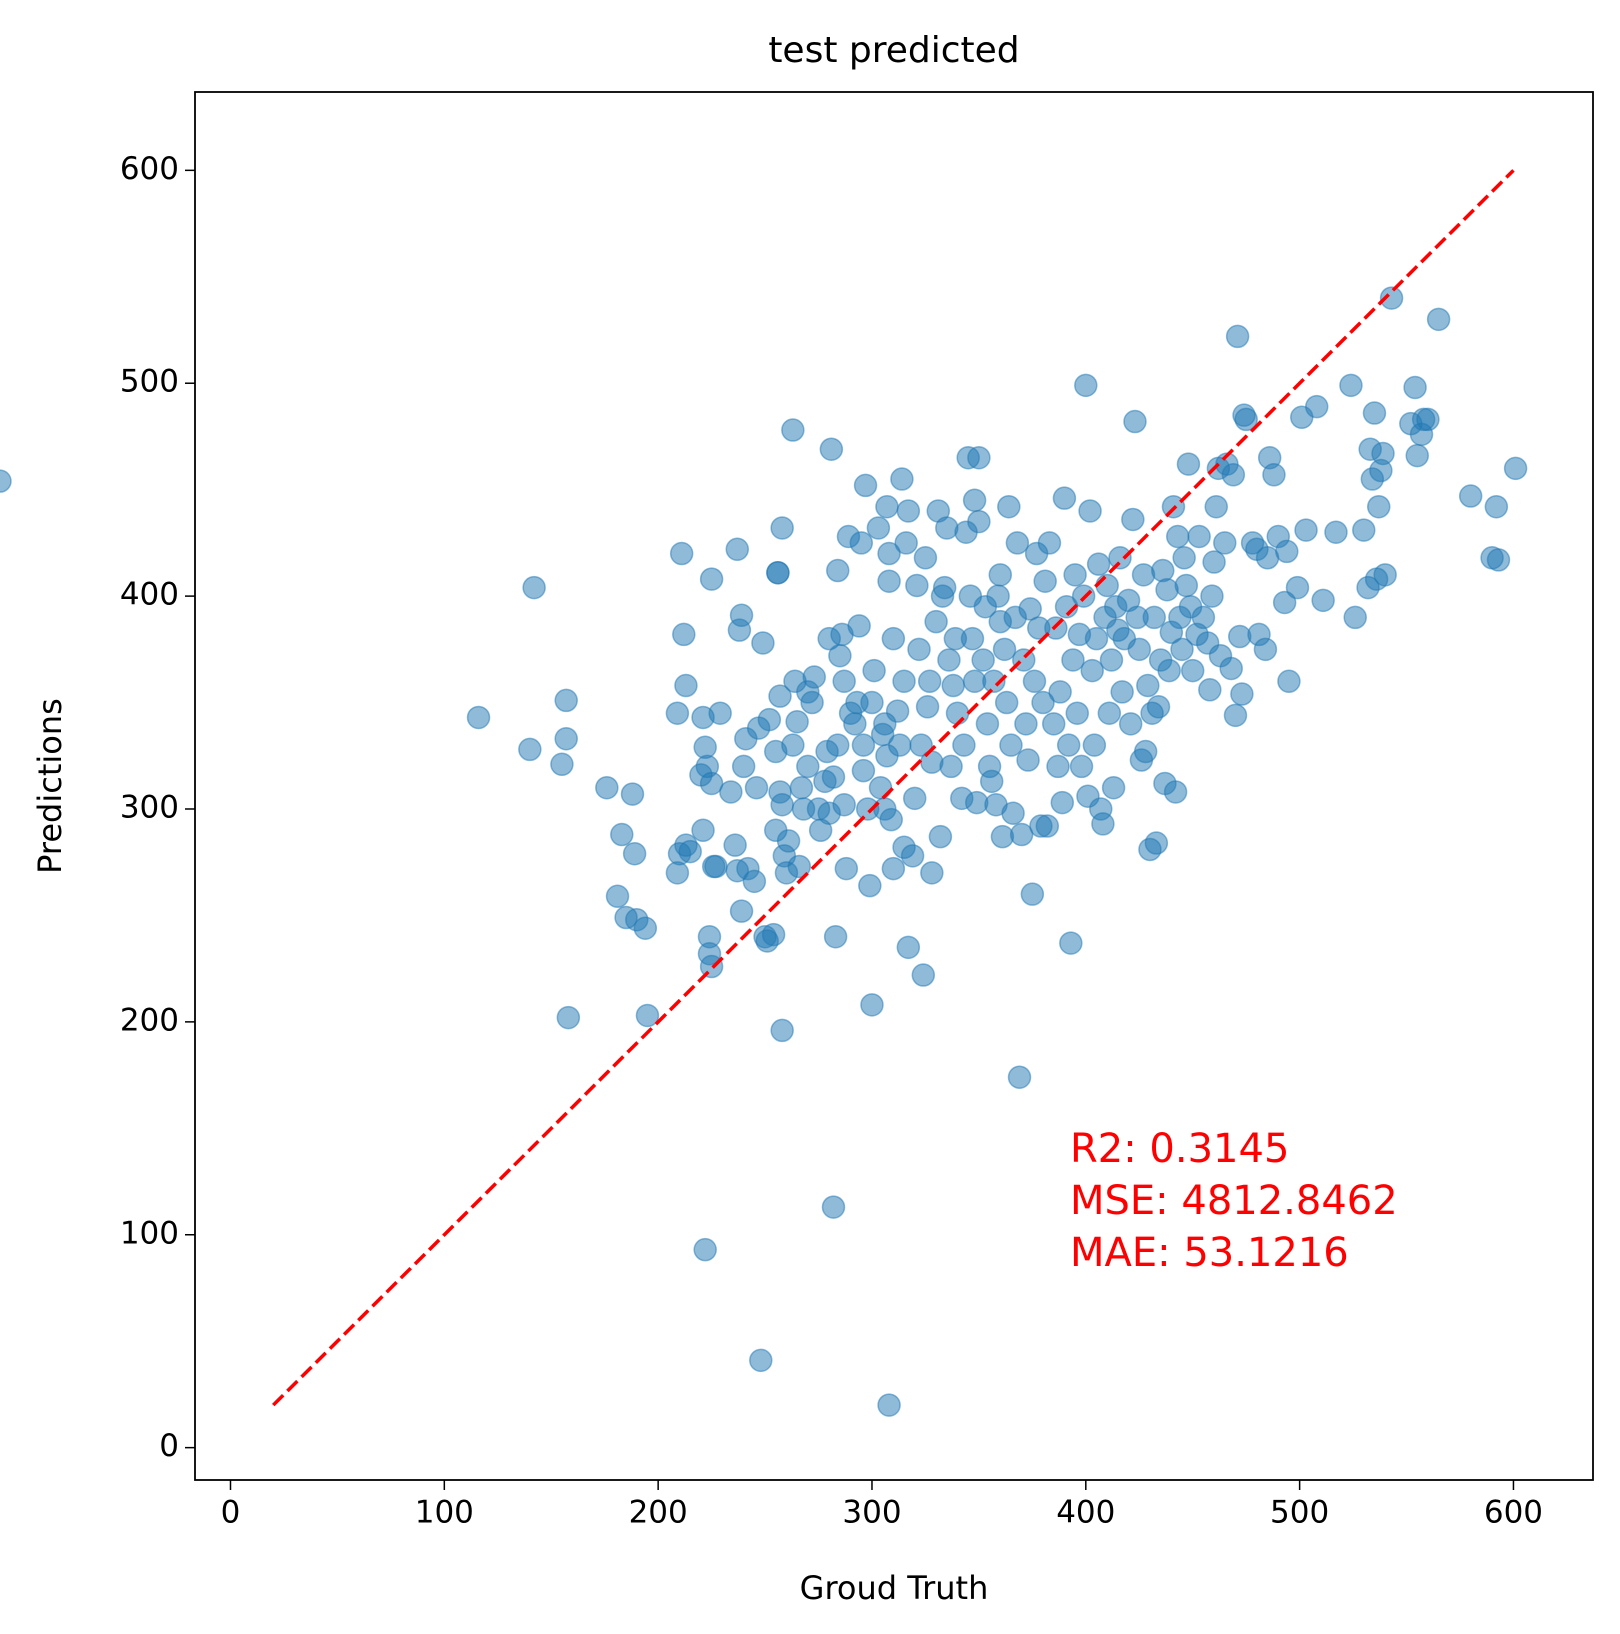 The height and width of the screenshot is (1634, 1620). I want to click on x-tick-label: 500, so click(1299, 1513).